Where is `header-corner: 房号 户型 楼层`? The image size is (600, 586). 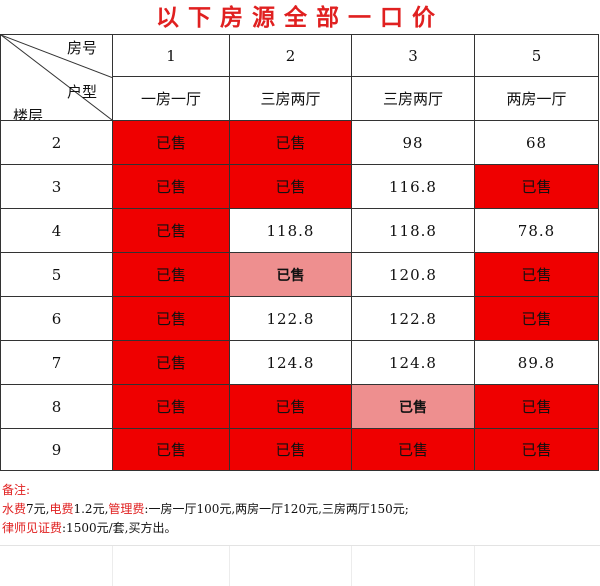 header-corner: 房号 户型 楼层 is located at coordinates (56, 77).